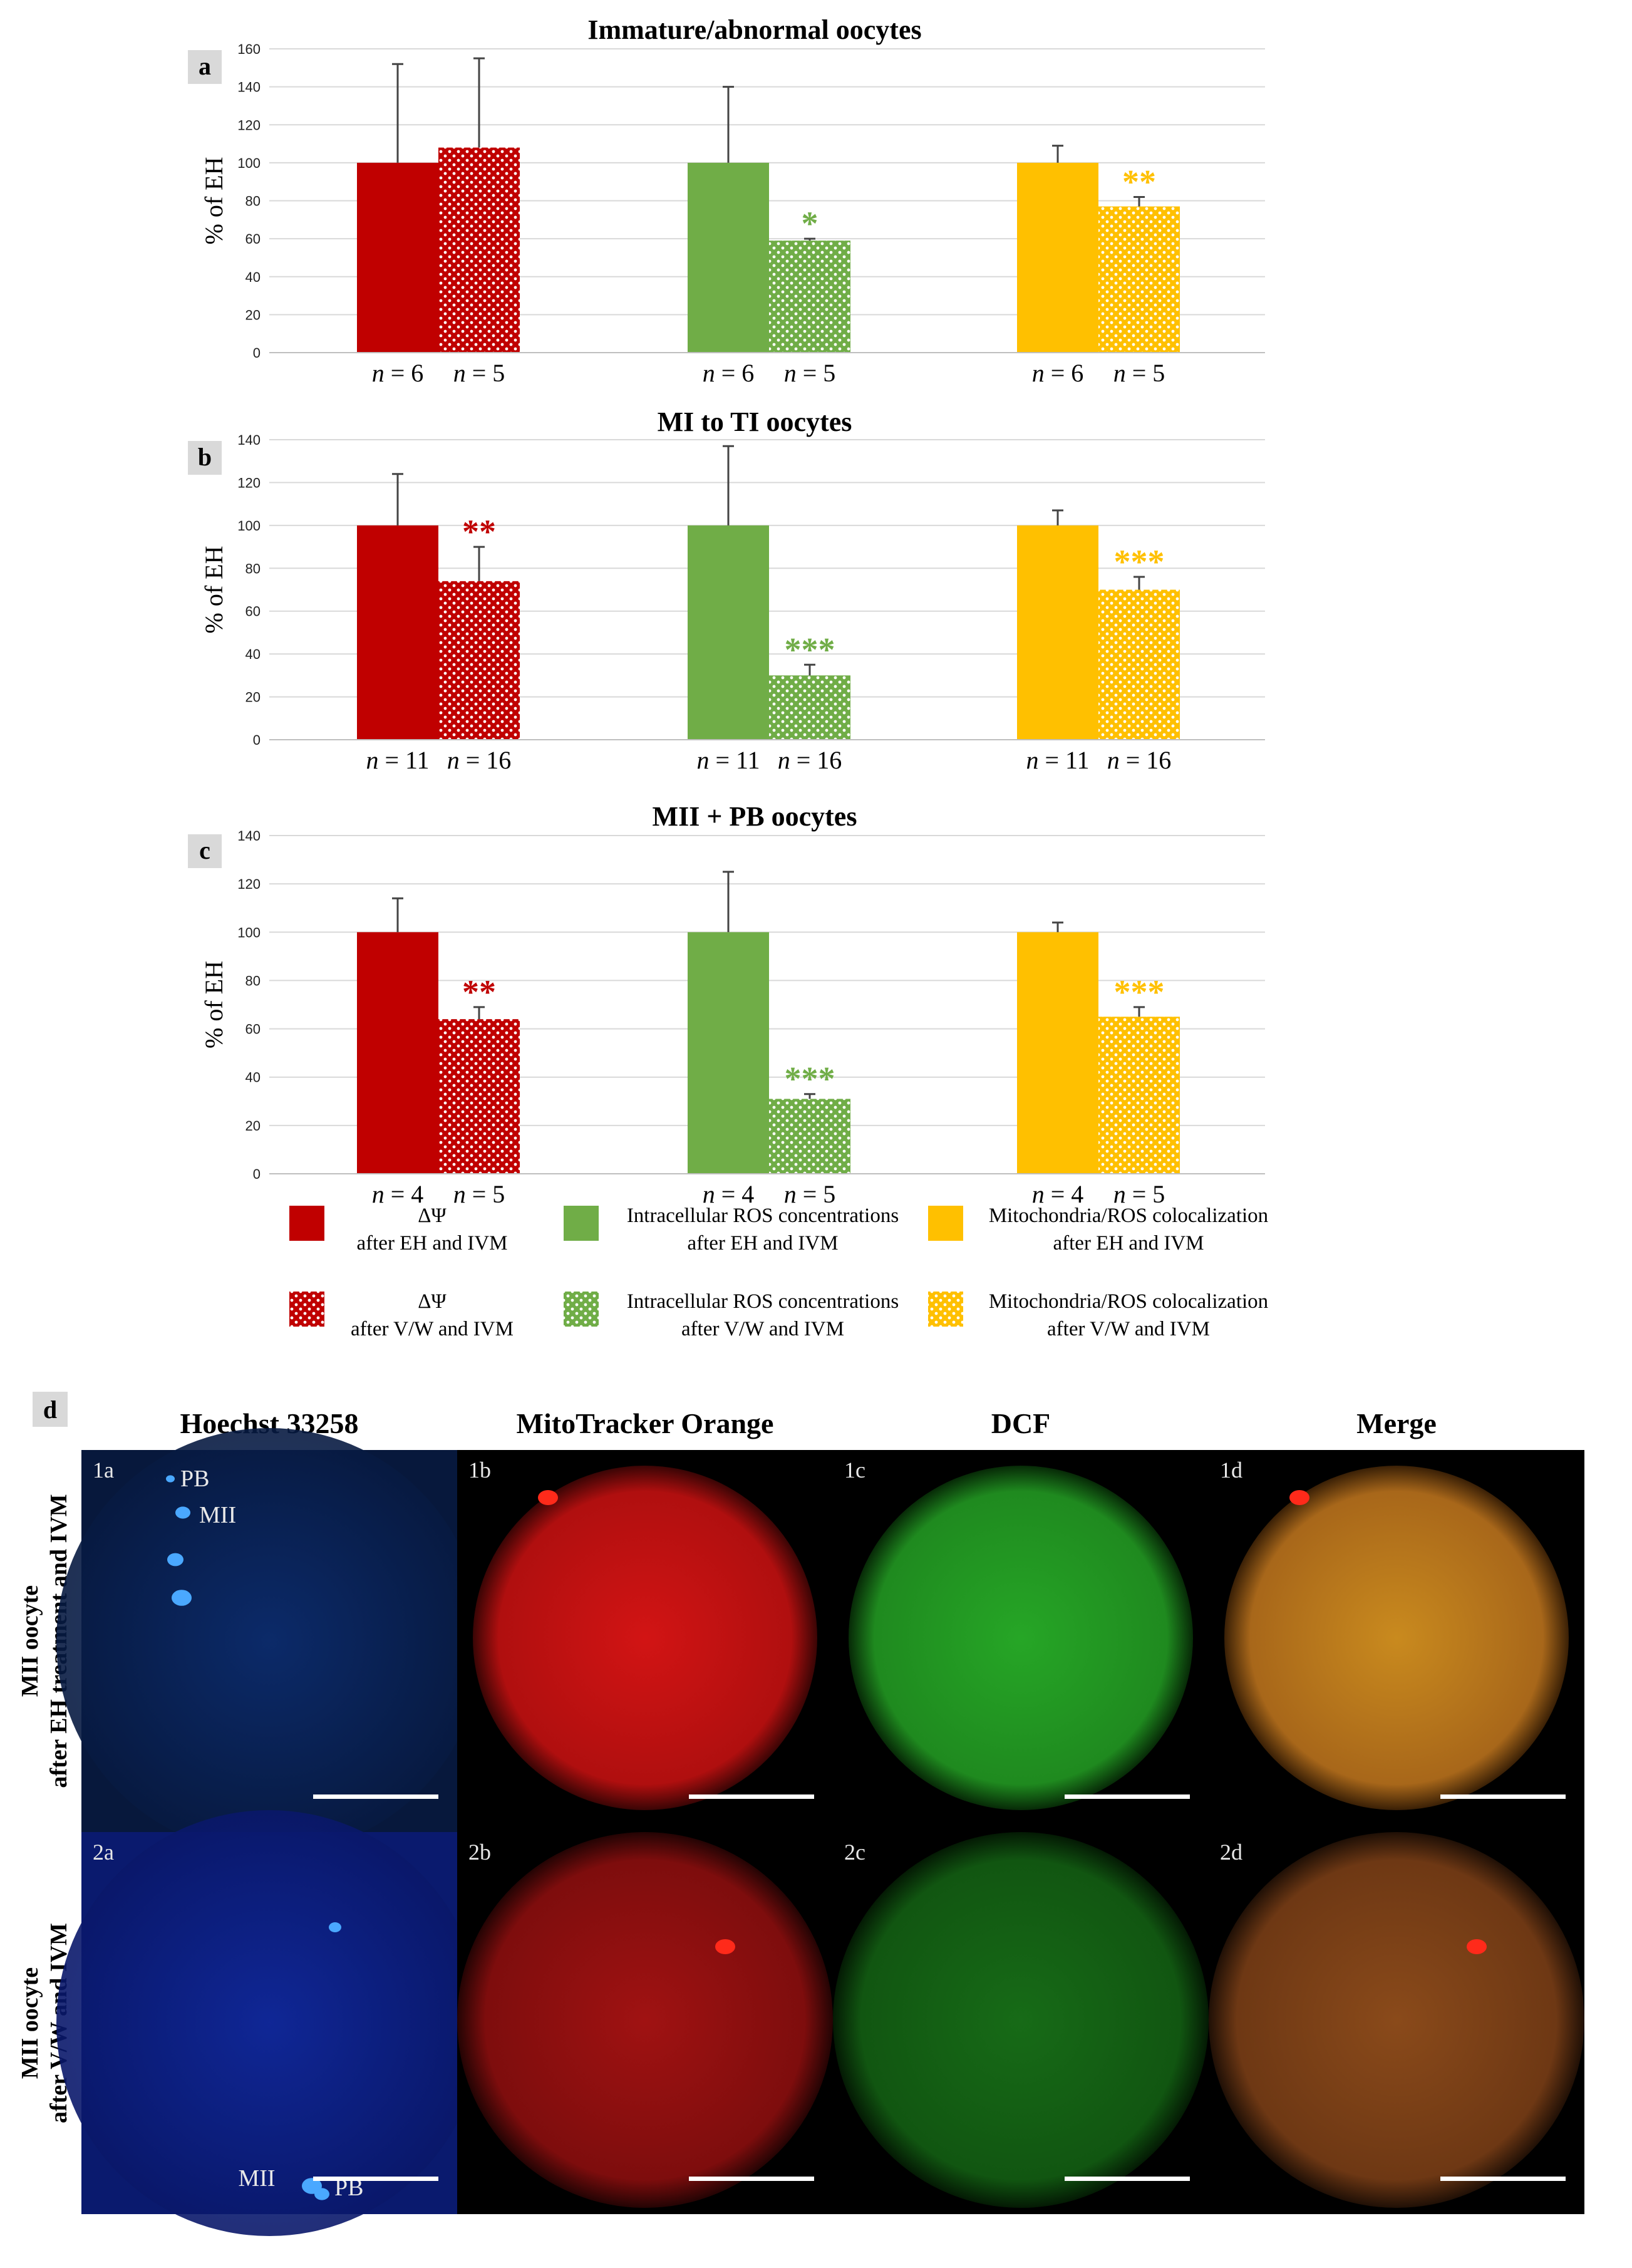 This screenshot has width=1632, height=2268. Describe the element at coordinates (763, 1215) in the screenshot. I see `legend-label: Intracellular ROS concentrations` at that location.